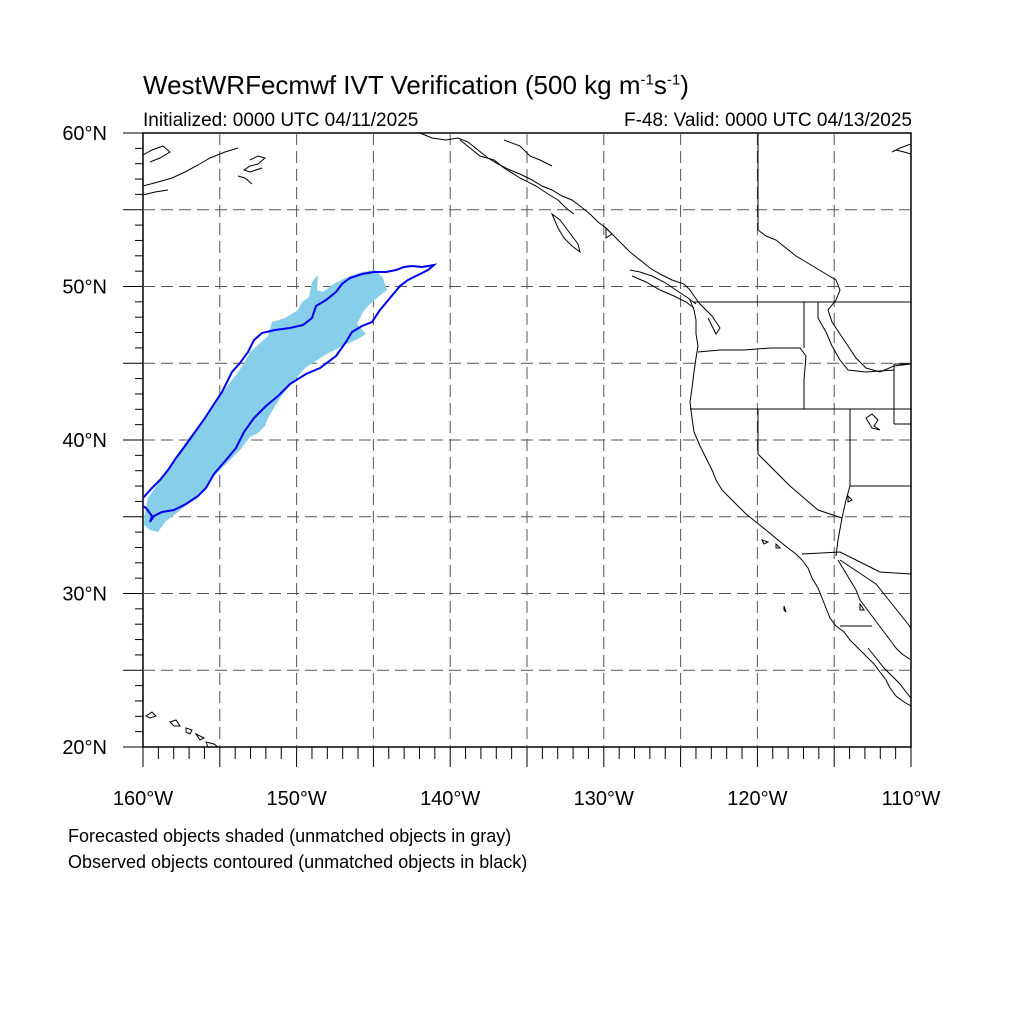 This screenshot has width=1024, height=1024. I want to click on lon-label: 110°W, so click(911, 799).